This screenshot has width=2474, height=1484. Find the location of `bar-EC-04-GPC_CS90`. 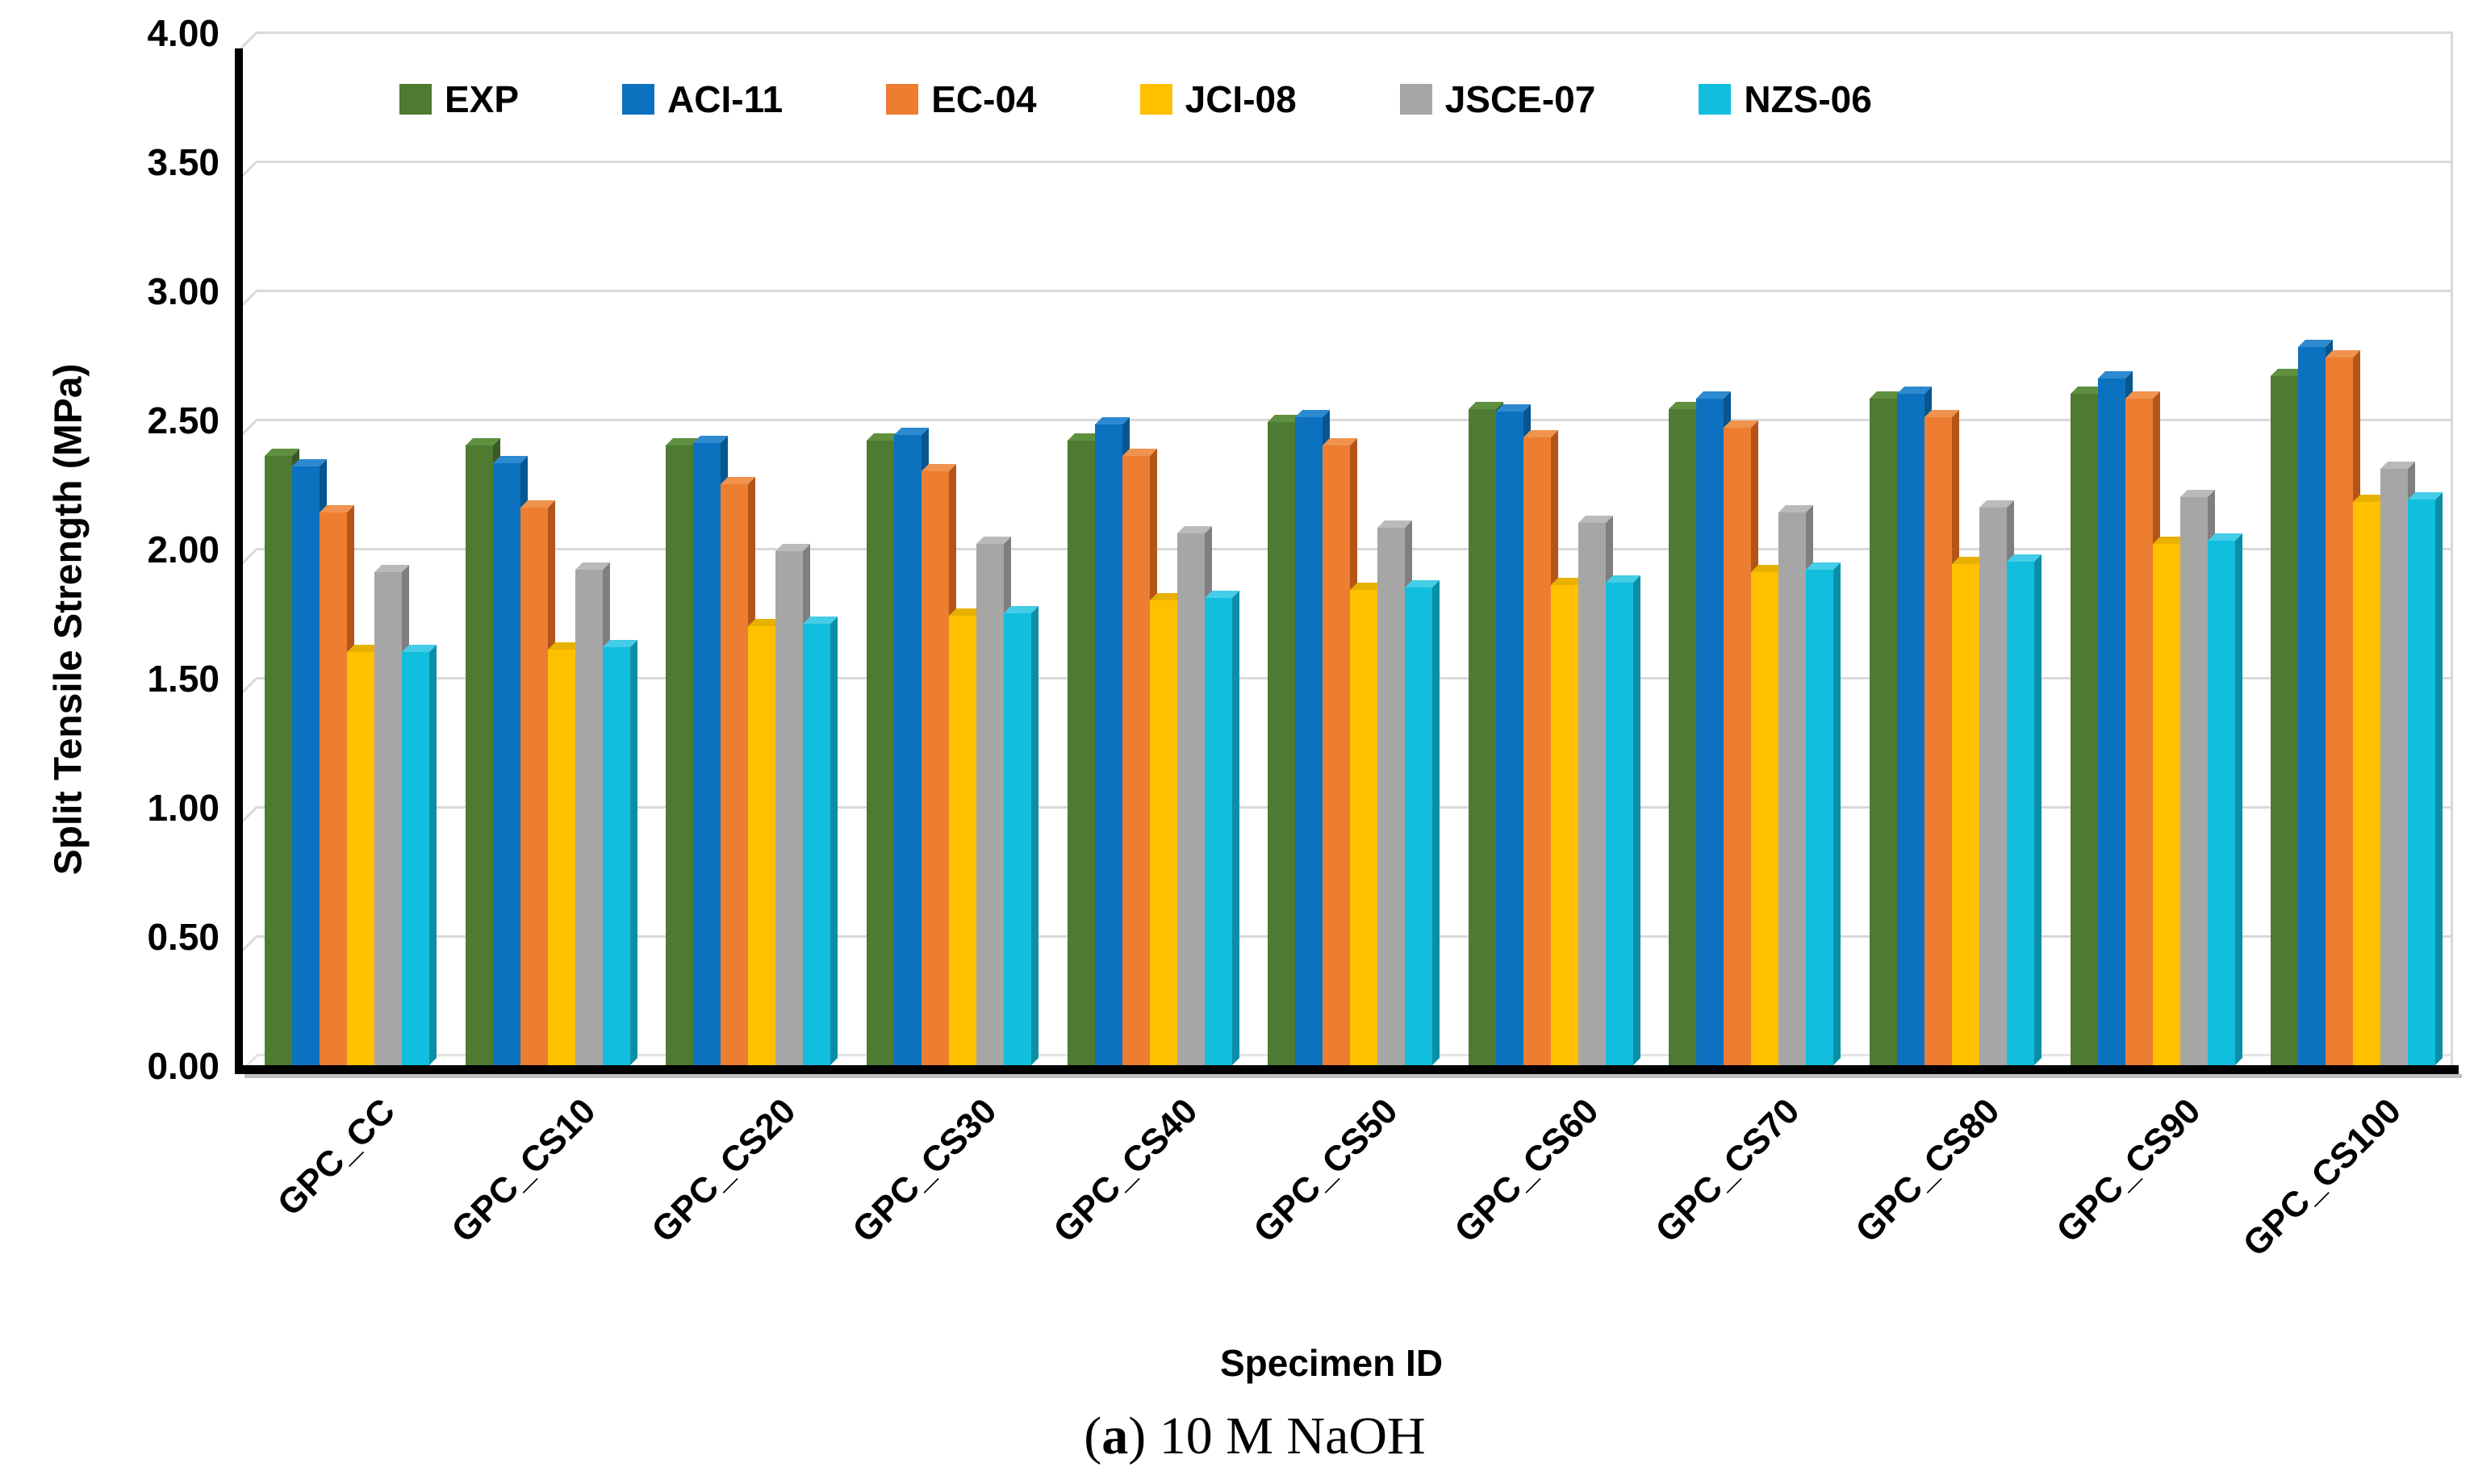

bar-EC-04-GPC_CS90 is located at coordinates (2142, 728).